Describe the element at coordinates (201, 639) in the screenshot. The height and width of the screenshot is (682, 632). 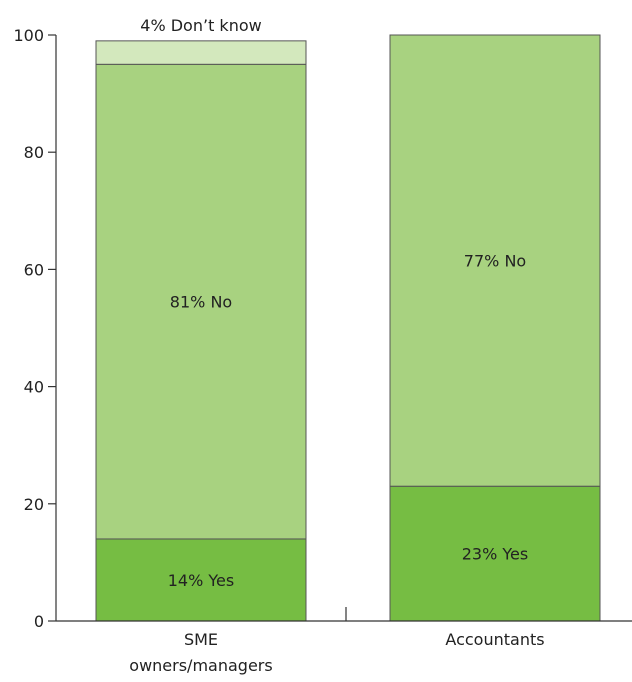
I see `x-category-label: SME` at that location.